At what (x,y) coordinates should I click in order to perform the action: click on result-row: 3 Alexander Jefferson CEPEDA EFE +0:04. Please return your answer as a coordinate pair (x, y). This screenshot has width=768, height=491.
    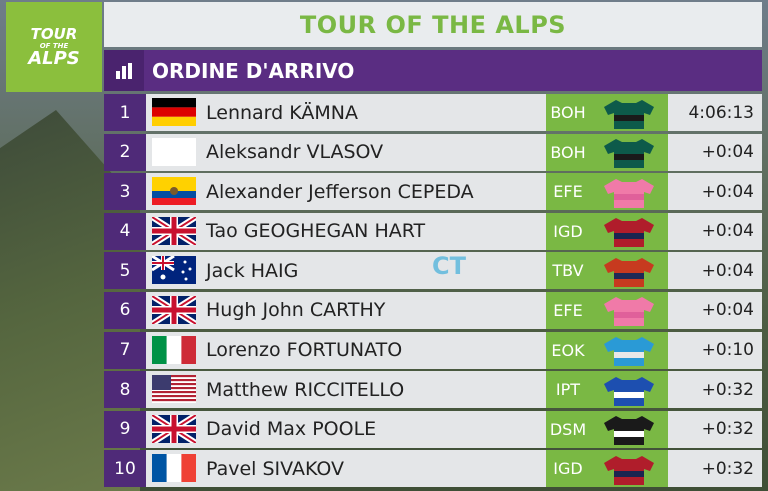
    Looking at the image, I should click on (433, 192).